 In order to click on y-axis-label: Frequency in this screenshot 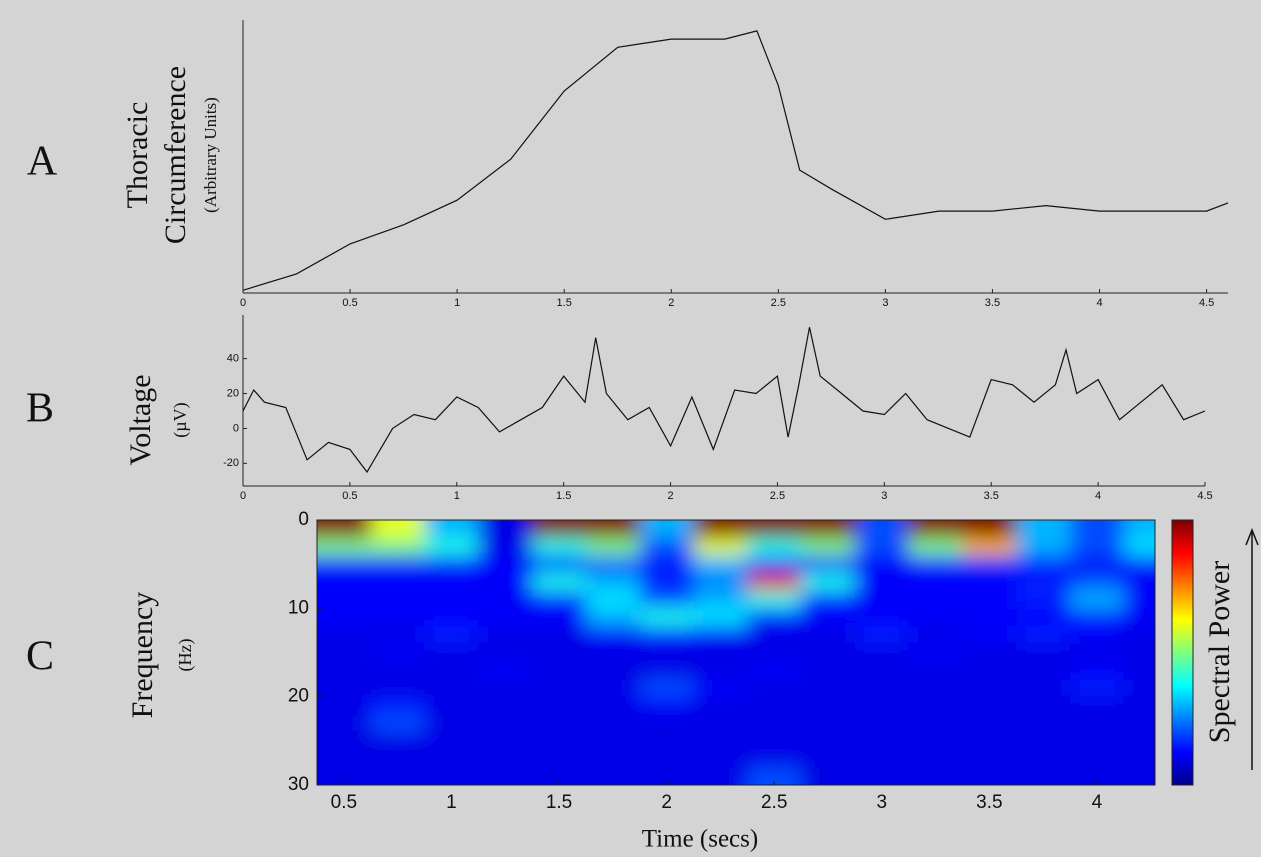, I will do `click(142, 655)`.